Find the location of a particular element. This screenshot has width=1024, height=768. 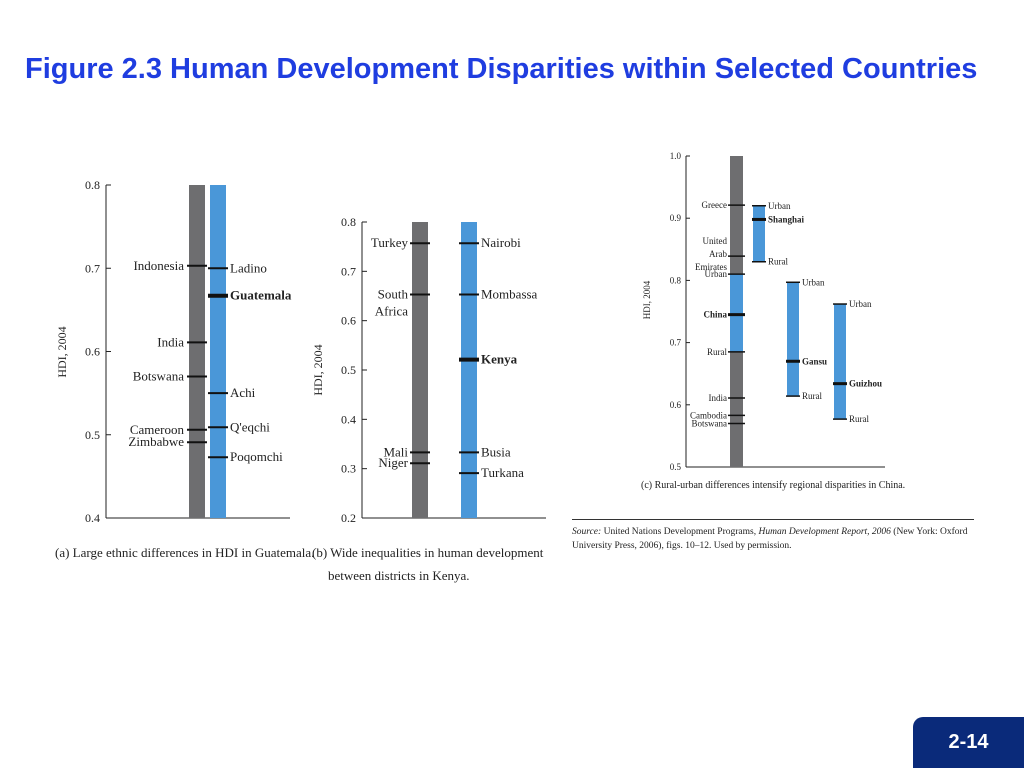

panel-b-label-busia: Busia is located at coordinates (496, 451).